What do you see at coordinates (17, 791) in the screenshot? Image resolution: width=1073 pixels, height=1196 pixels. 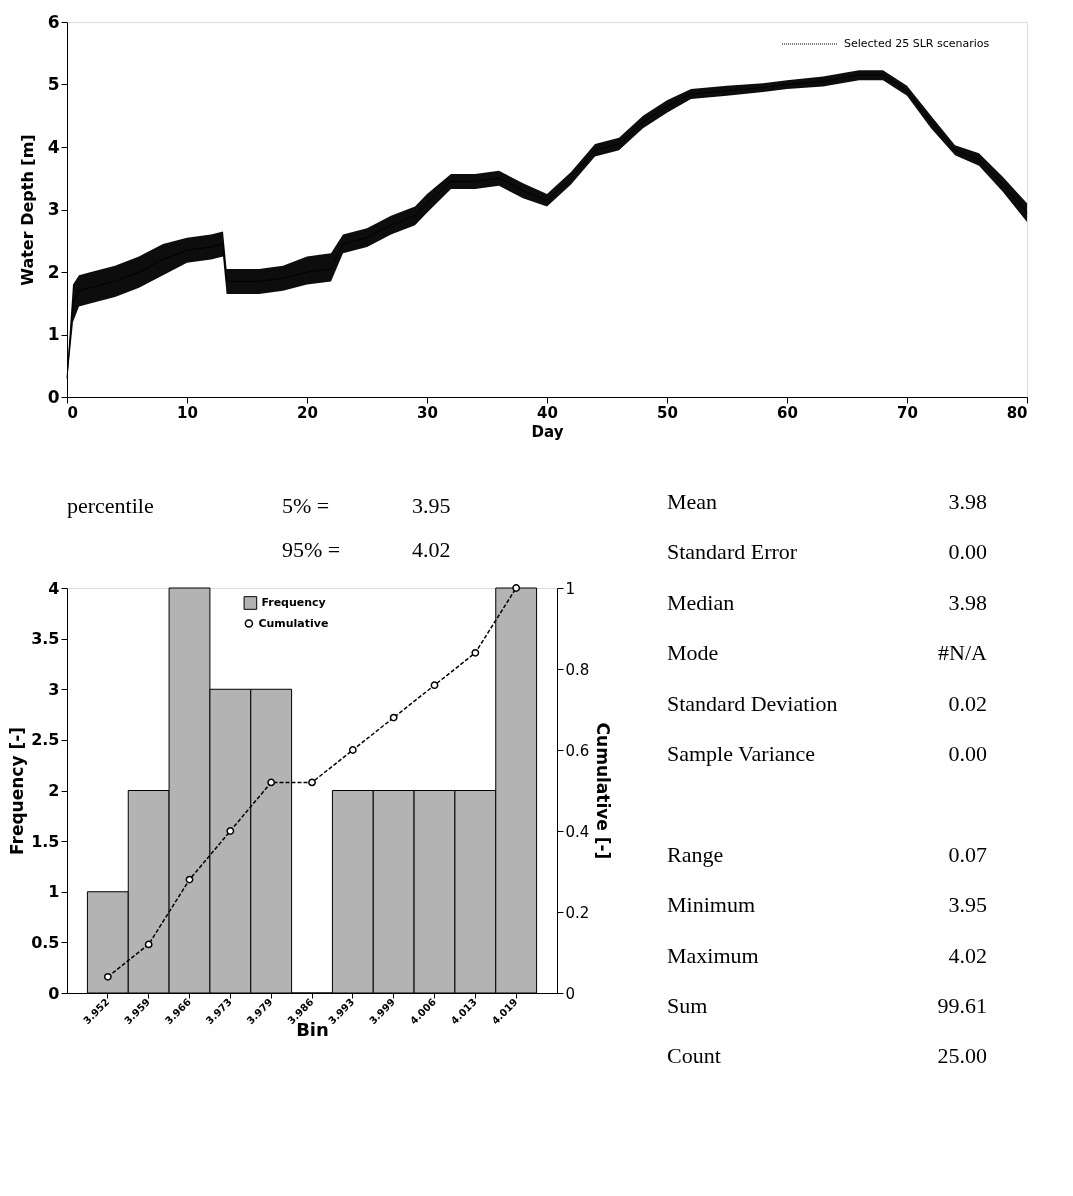 I see `y-axis-title: Frequency [-]` at bounding box center [17, 791].